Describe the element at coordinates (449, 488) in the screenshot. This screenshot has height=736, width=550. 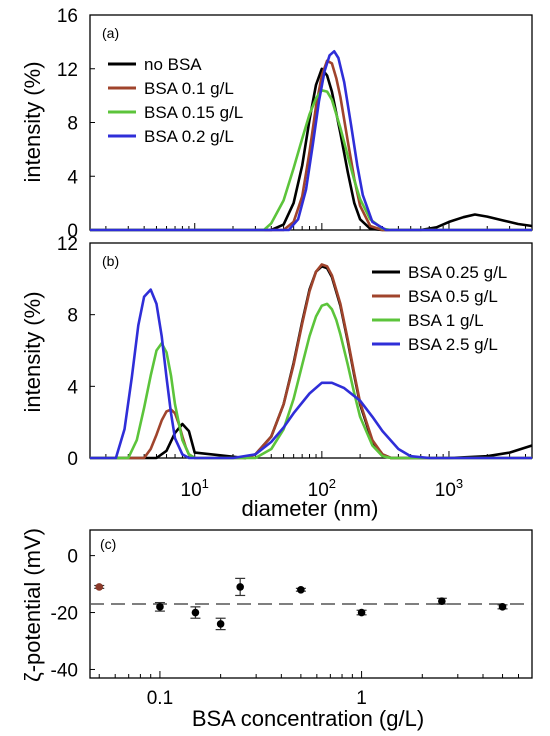
I see `x-tick-label: 10³` at that location.